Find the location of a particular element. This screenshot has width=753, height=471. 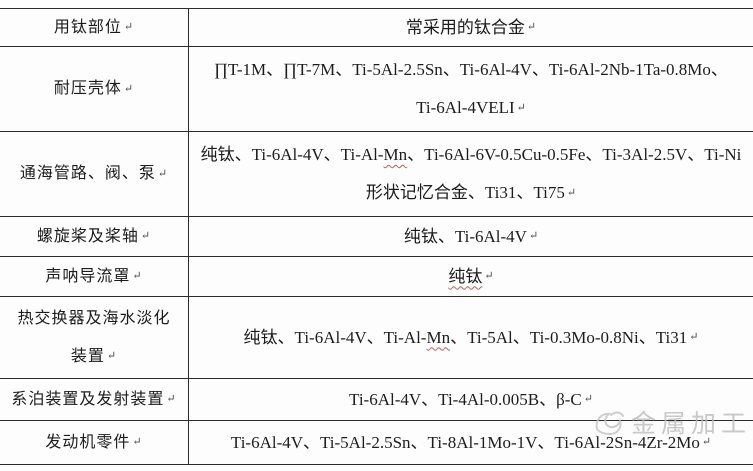

cell-text: 热交换器及海水淡化 is located at coordinates (94, 318).